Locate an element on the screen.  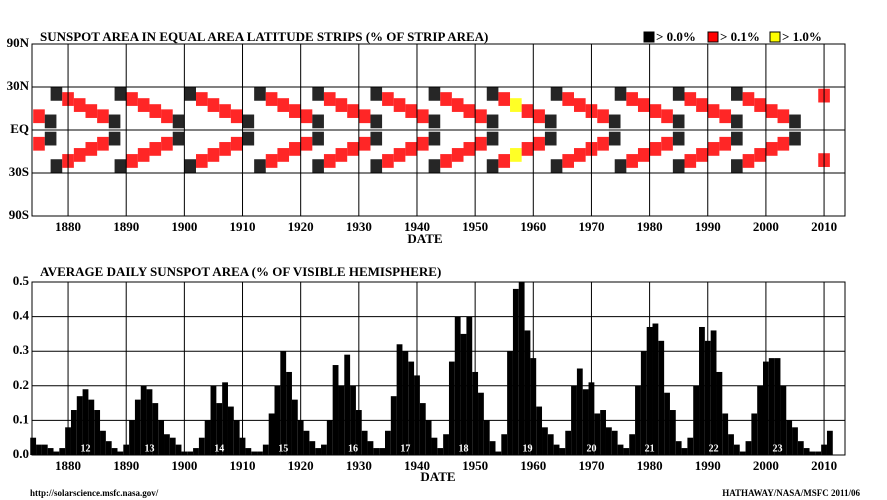
y-tick-label: 0.5 is located at coordinates (21, 280).